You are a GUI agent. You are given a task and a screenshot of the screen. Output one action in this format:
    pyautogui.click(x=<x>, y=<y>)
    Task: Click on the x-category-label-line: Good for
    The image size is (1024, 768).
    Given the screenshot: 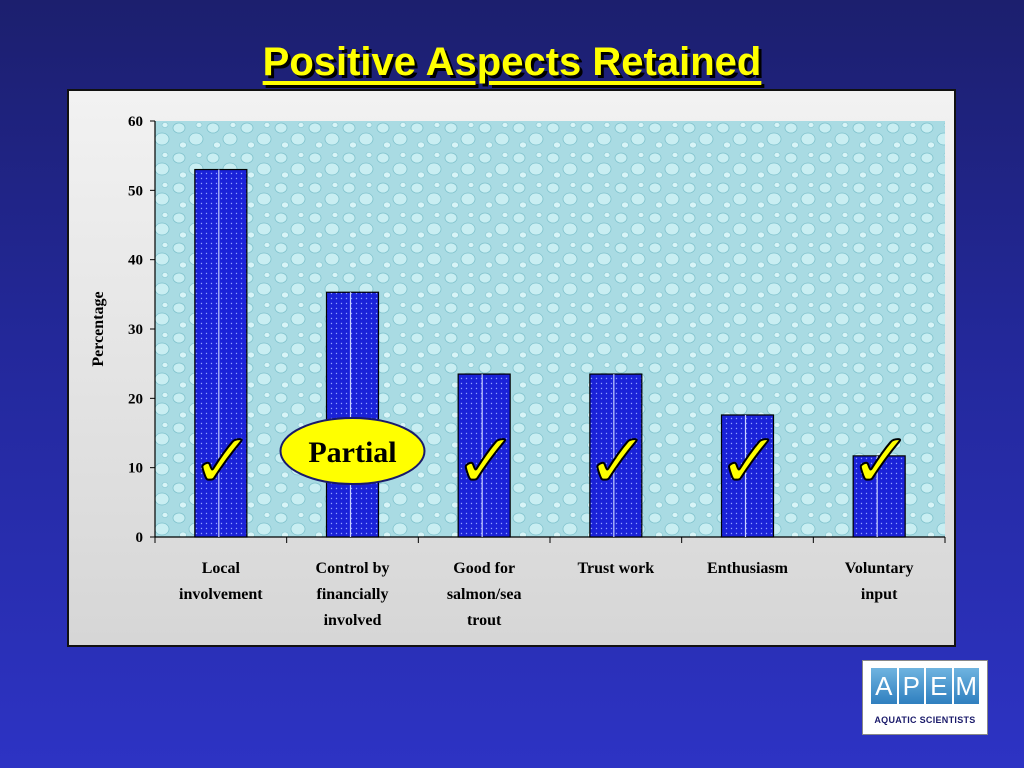 What is the action you would take?
    pyautogui.click(x=484, y=568)
    